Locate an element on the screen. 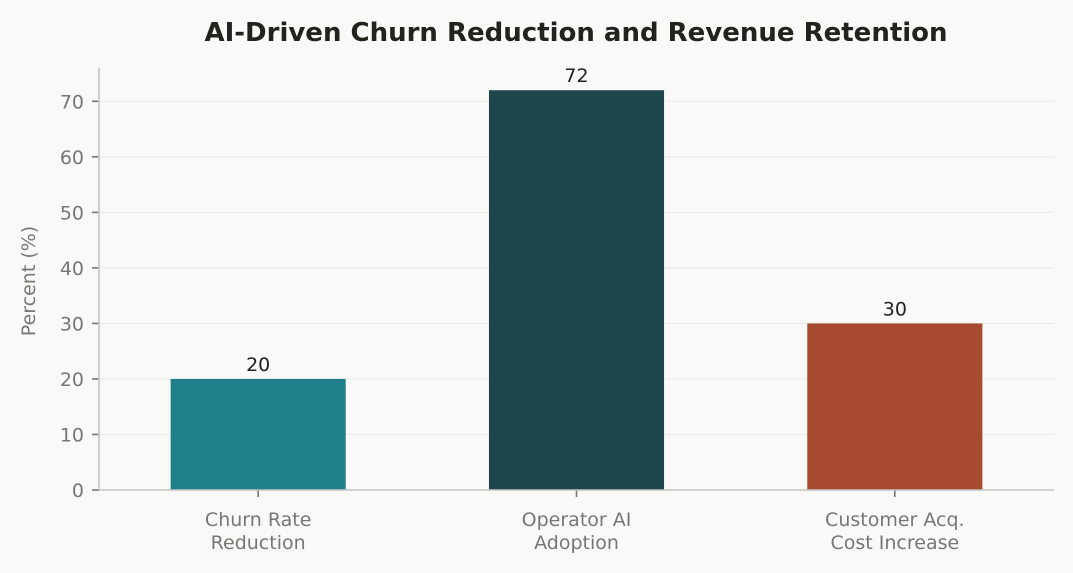 This screenshot has height=573, width=1073. x-tick-label: Churn Rate Reduction is located at coordinates (258, 531).